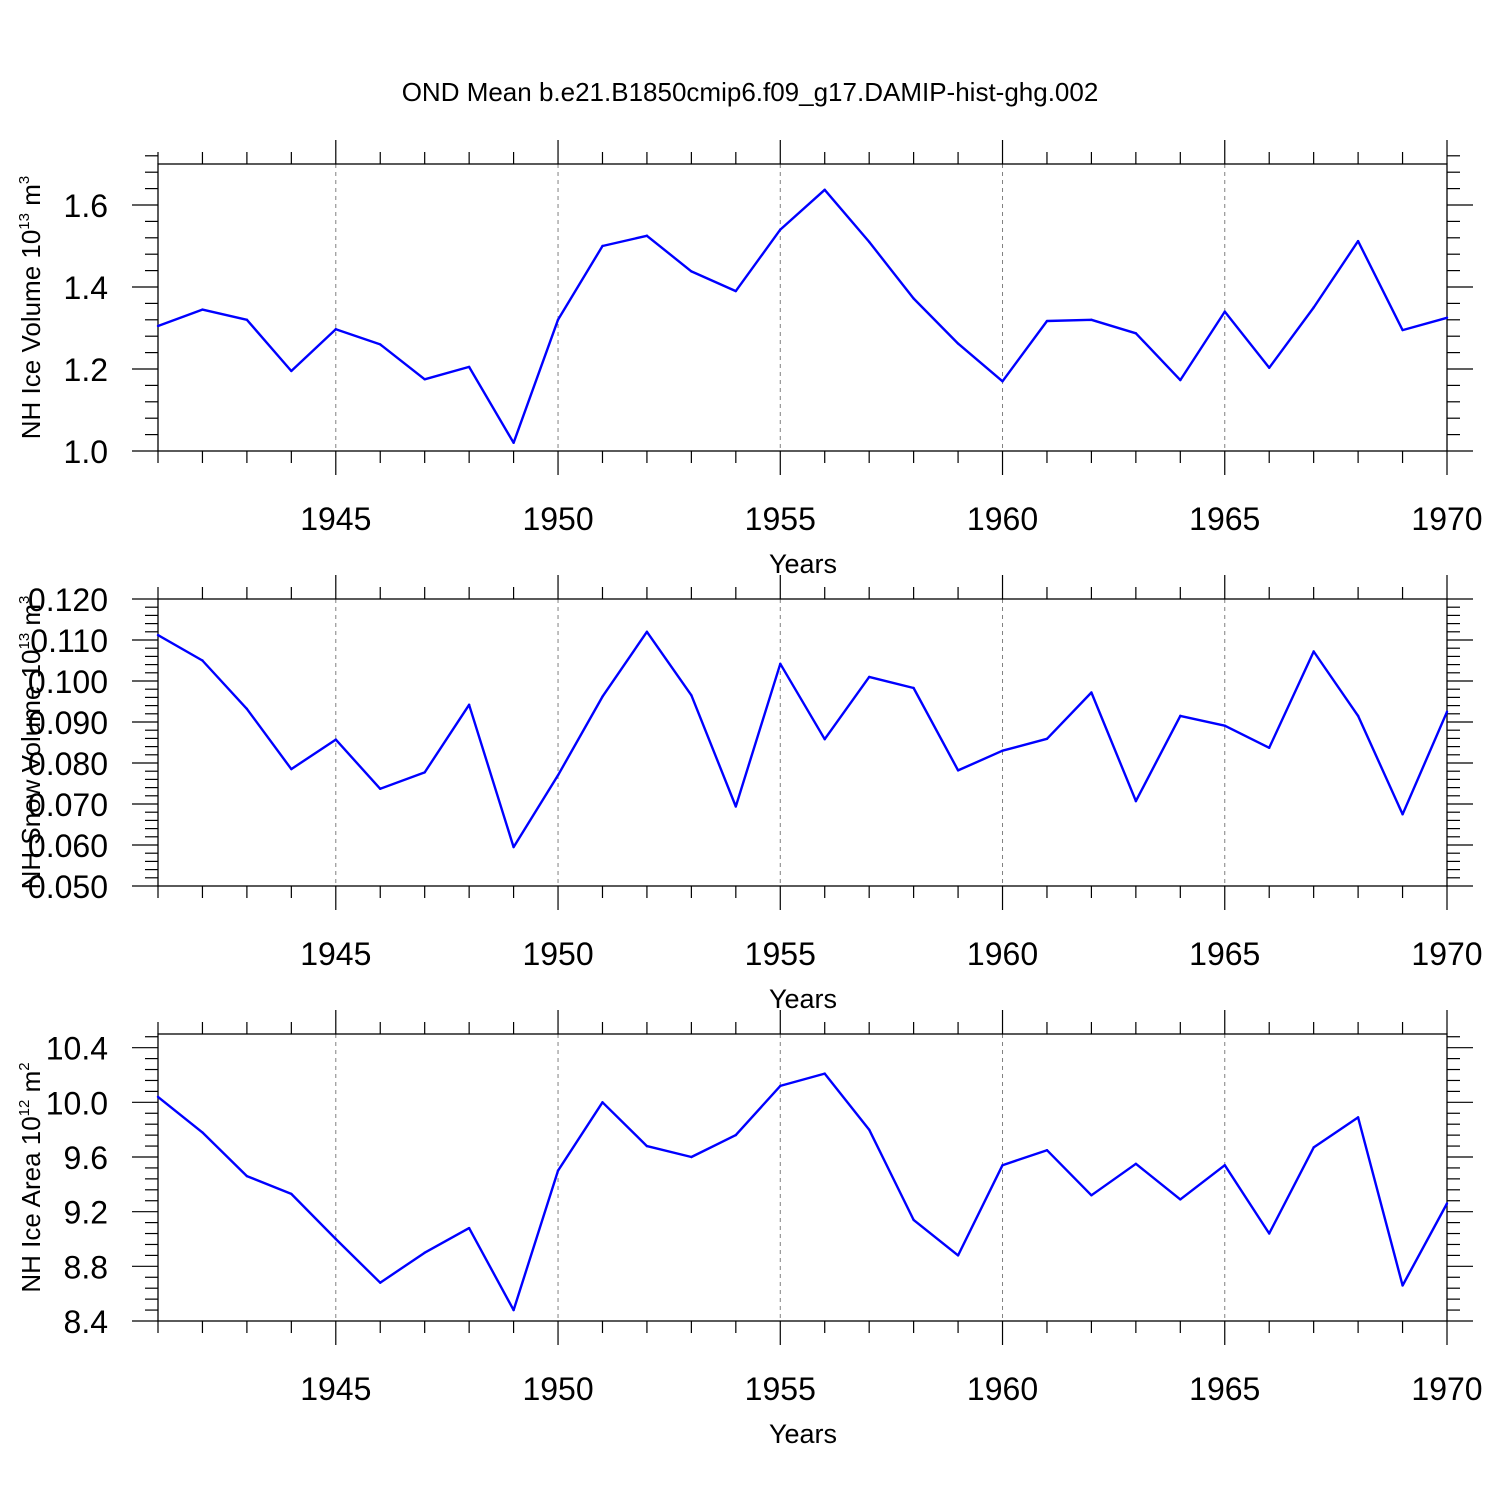  I want to click on y-tick-label: 0.080, so click(68, 764).